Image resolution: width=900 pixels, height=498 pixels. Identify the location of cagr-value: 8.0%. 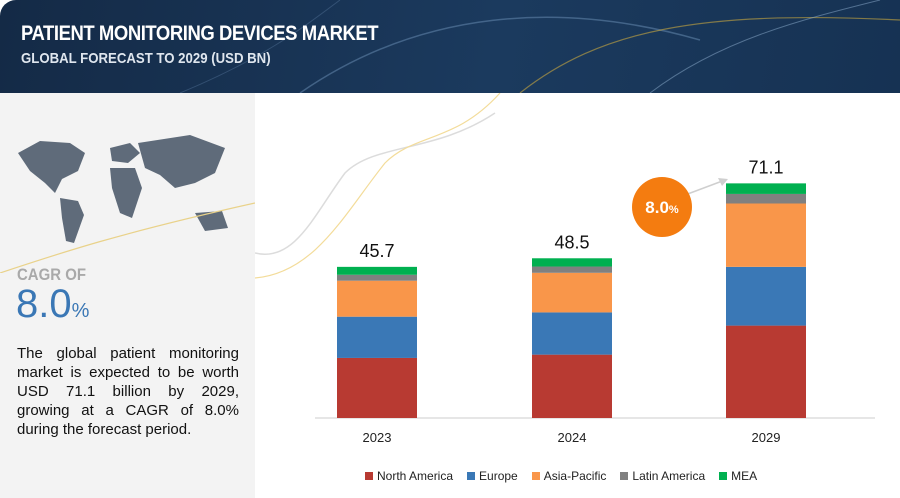
(52, 304).